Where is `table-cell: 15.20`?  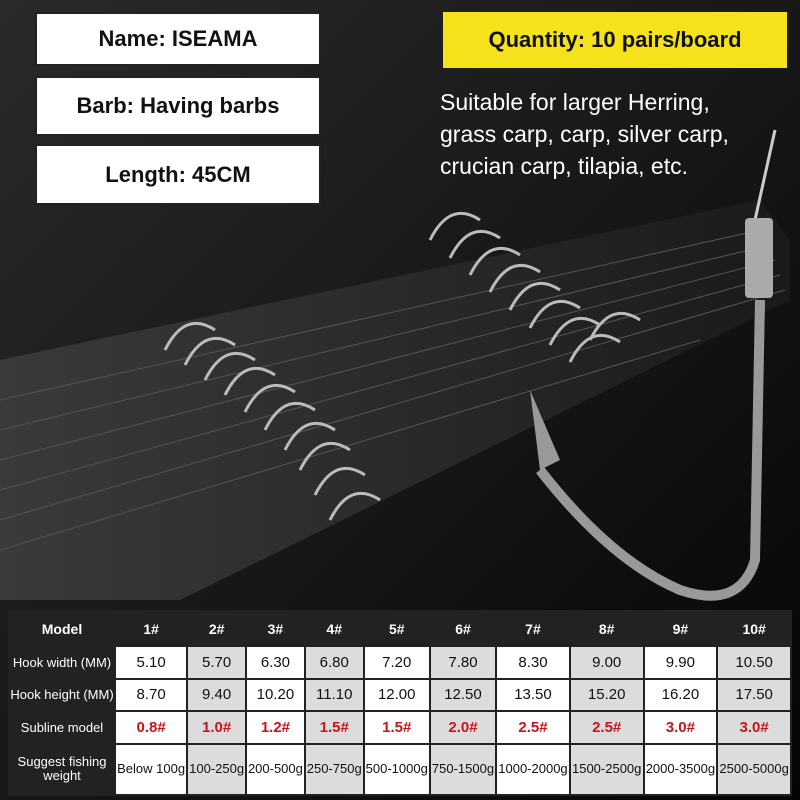 table-cell: 15.20 is located at coordinates (606, 695).